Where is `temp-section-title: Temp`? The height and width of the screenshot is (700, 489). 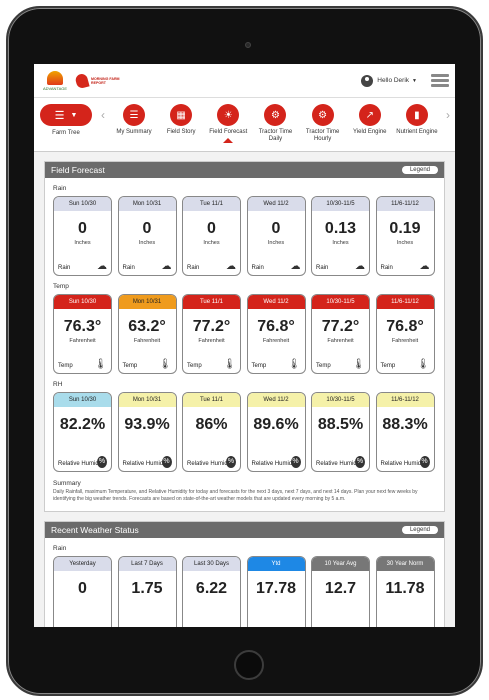 temp-section-title: Temp is located at coordinates (61, 286).